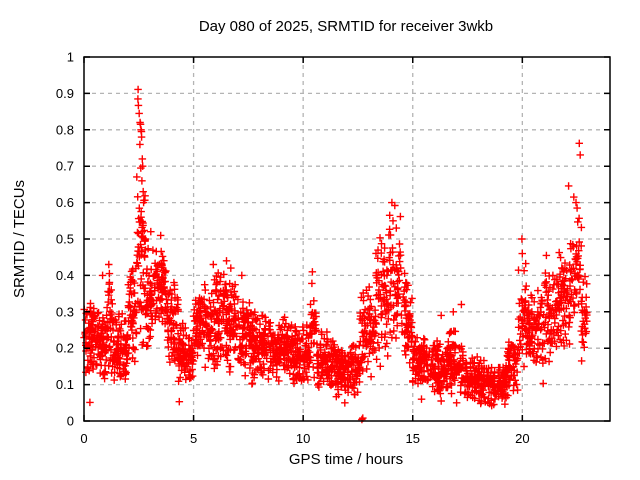 This screenshot has width=640, height=480. I want to click on x-axis-label: GPS time / hours, so click(346, 459).